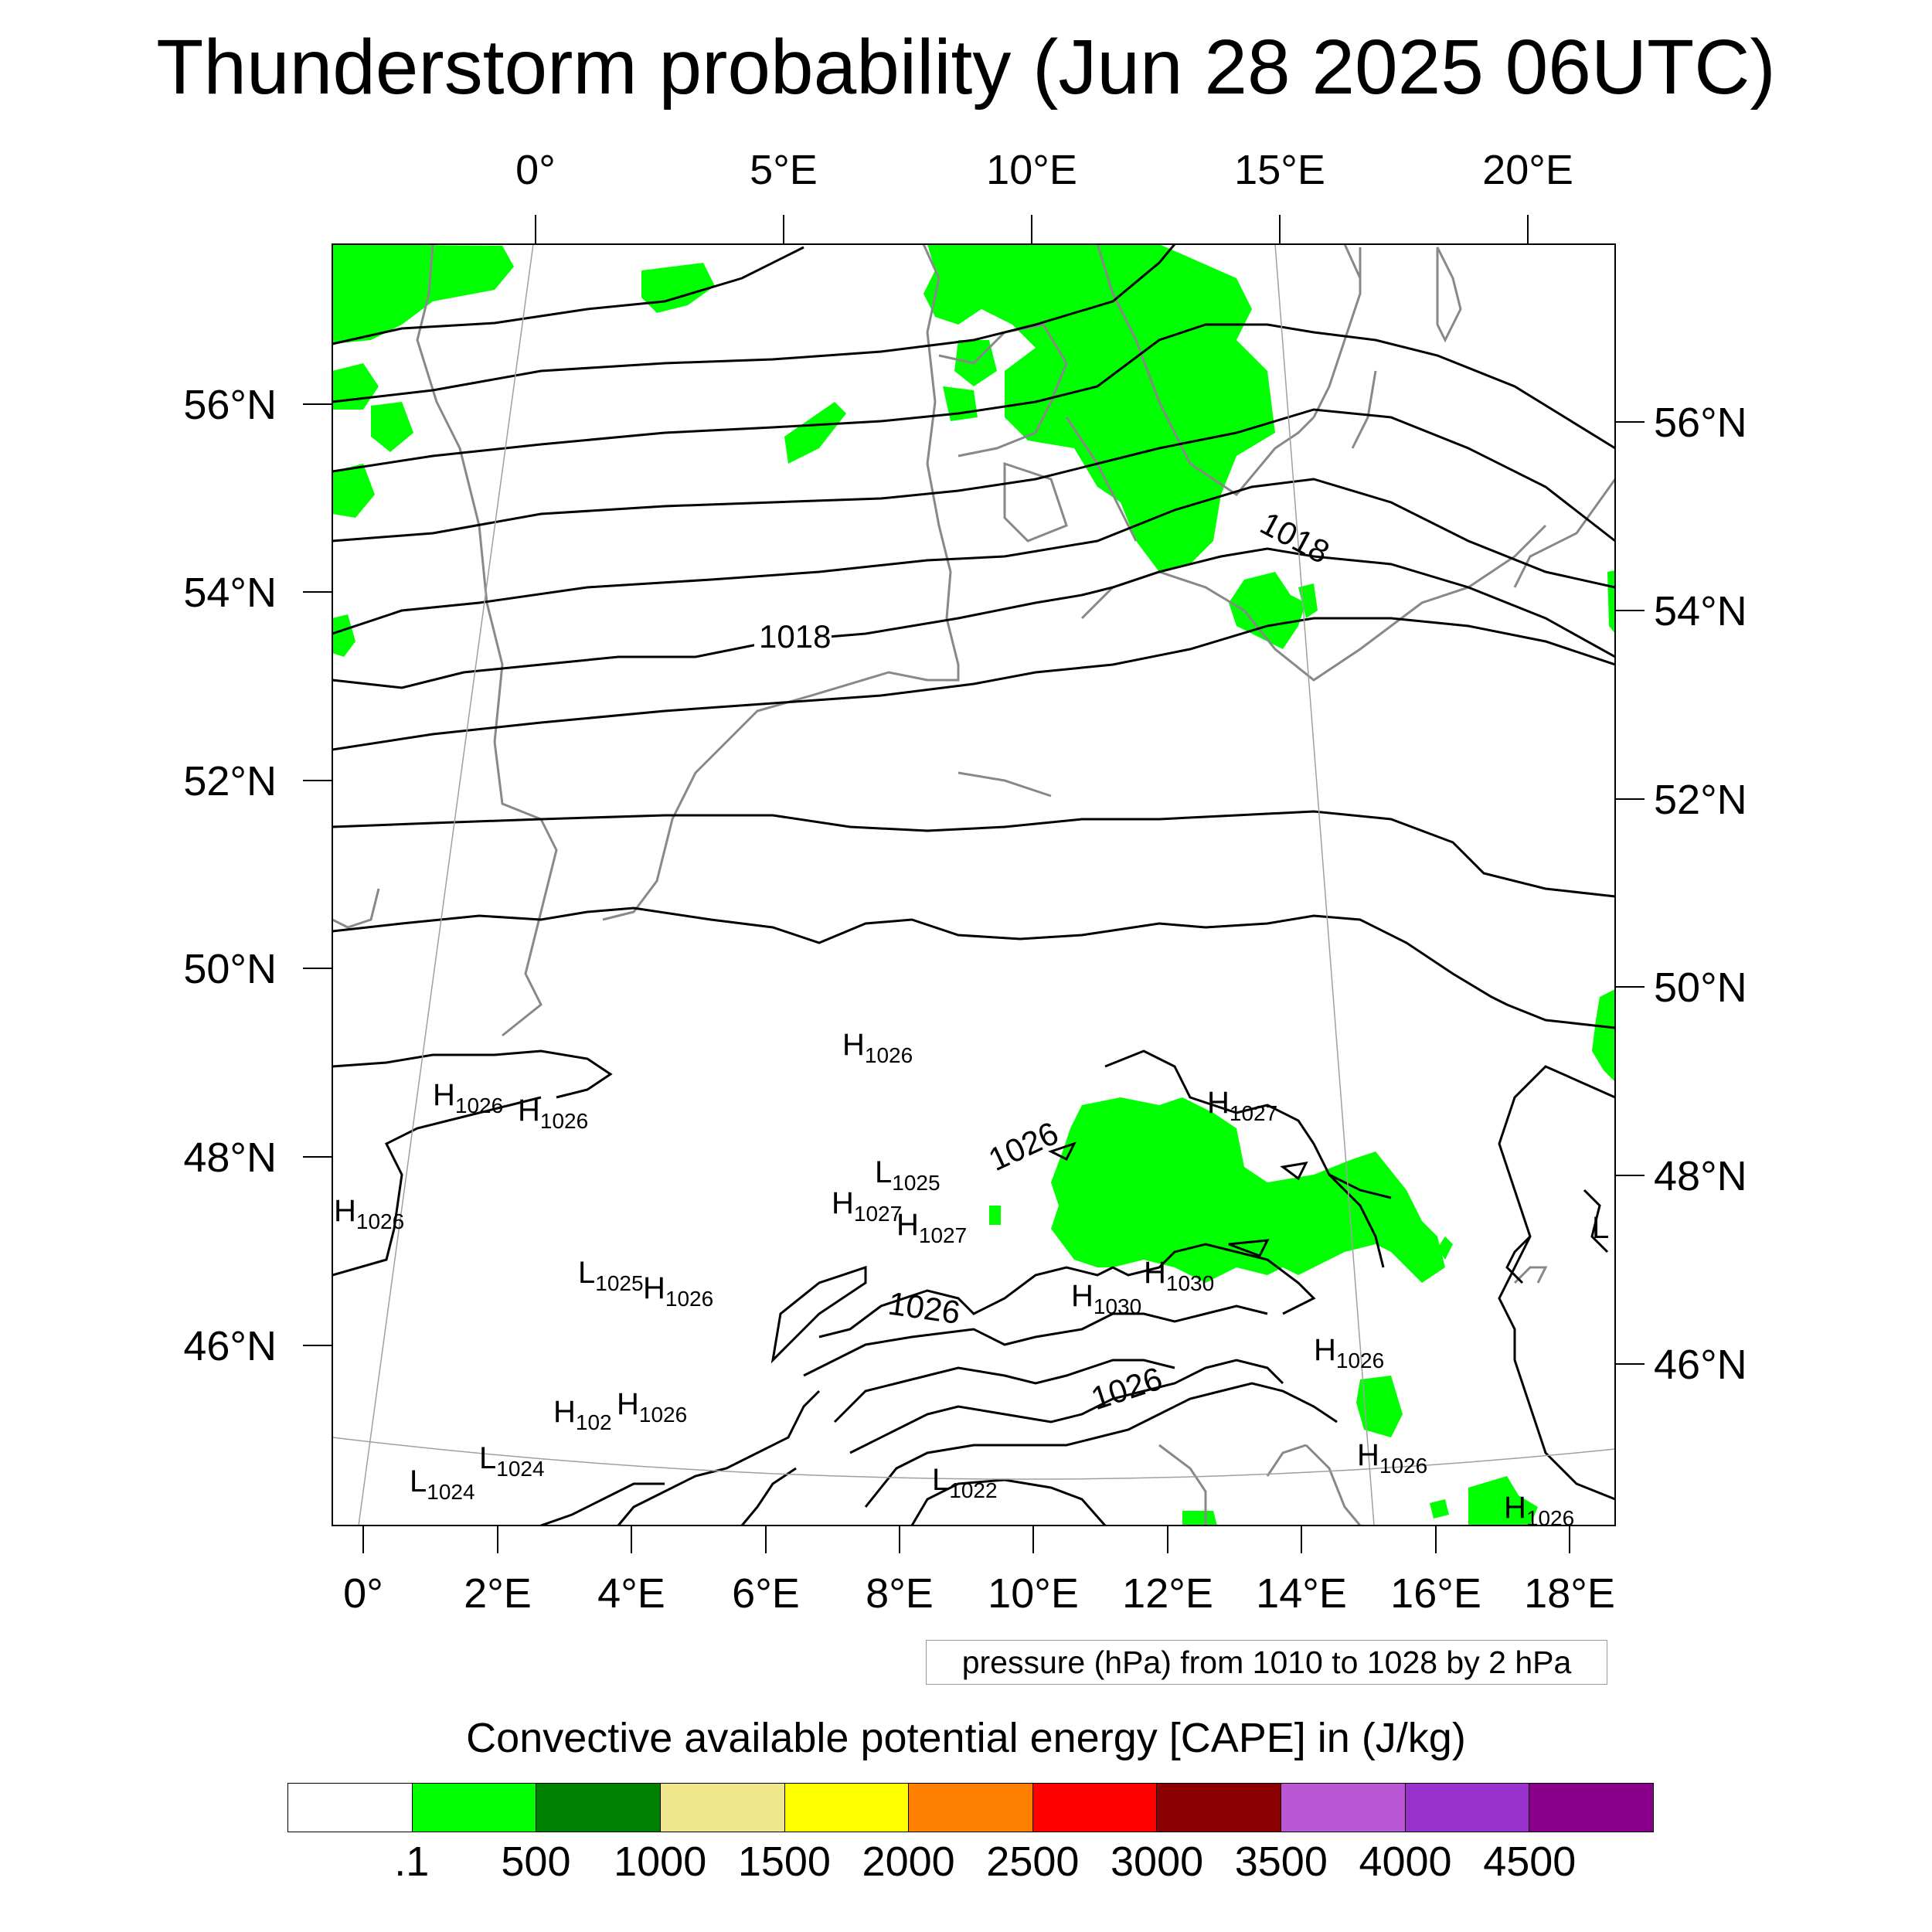  Describe the element at coordinates (230, 969) in the screenshot. I see `lat-label-left: 50°N` at that location.